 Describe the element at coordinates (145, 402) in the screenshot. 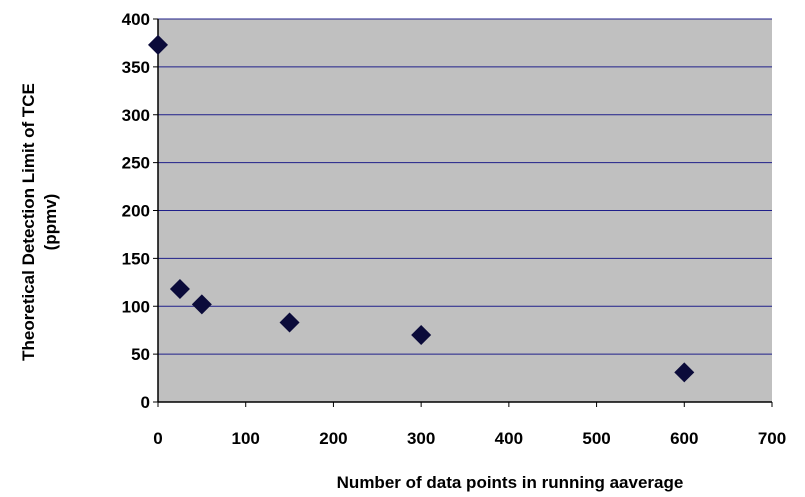

I see `y-tick-label: 0` at that location.